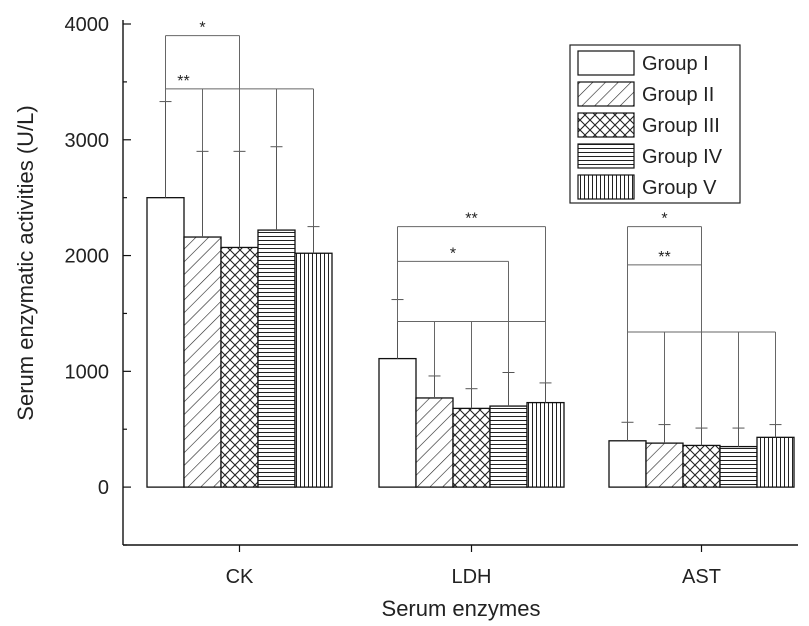 This screenshot has height=626, width=809. Describe the element at coordinates (87, 372) in the screenshot. I see `y-tick-label: 1000` at that location.